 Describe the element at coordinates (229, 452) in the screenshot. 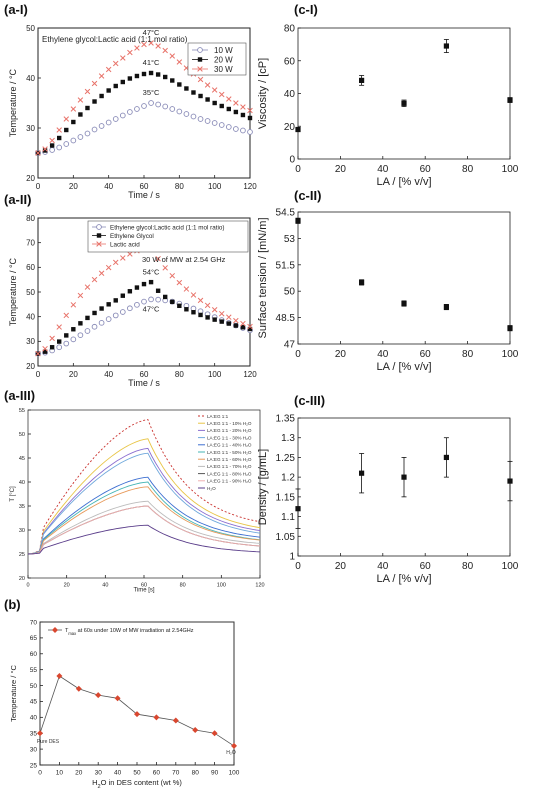

I see `legend-label: LA:EG 1:1 - 50% H₂O` at that location.